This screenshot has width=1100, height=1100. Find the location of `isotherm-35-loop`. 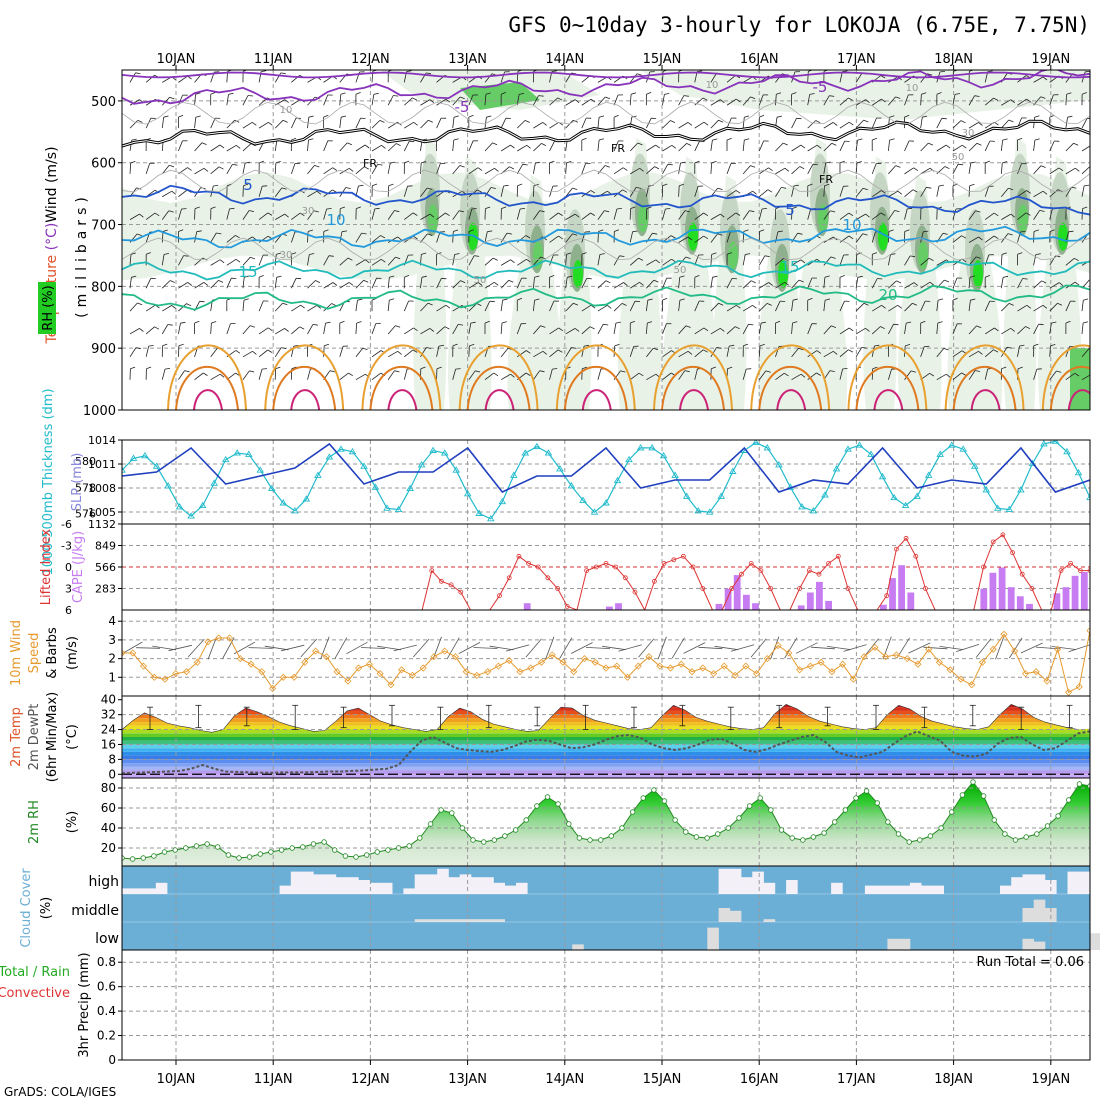

isotherm-35-loop is located at coordinates (402, 399).